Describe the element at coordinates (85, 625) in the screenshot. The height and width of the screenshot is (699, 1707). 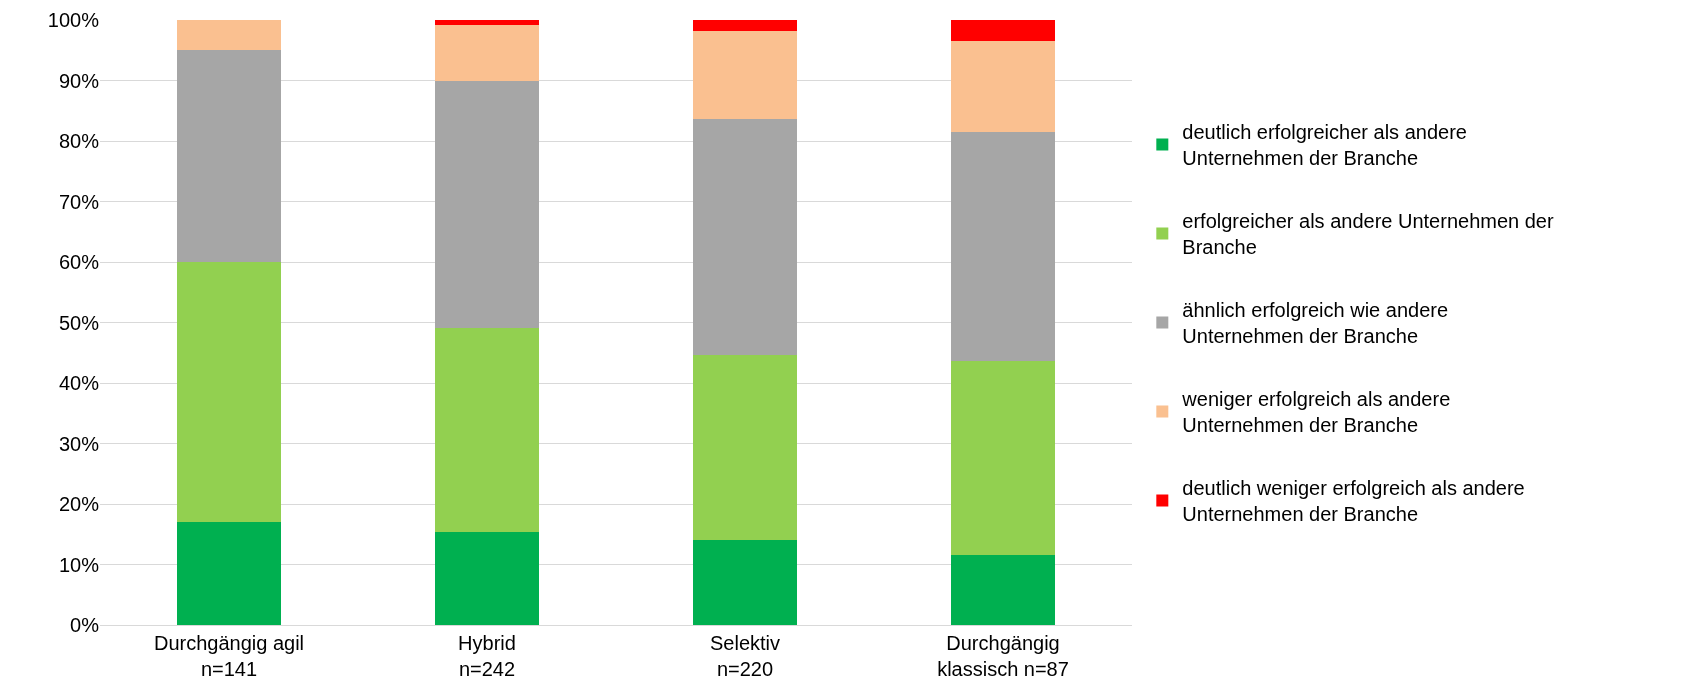
I see `y-tick-label: 0%` at that location.